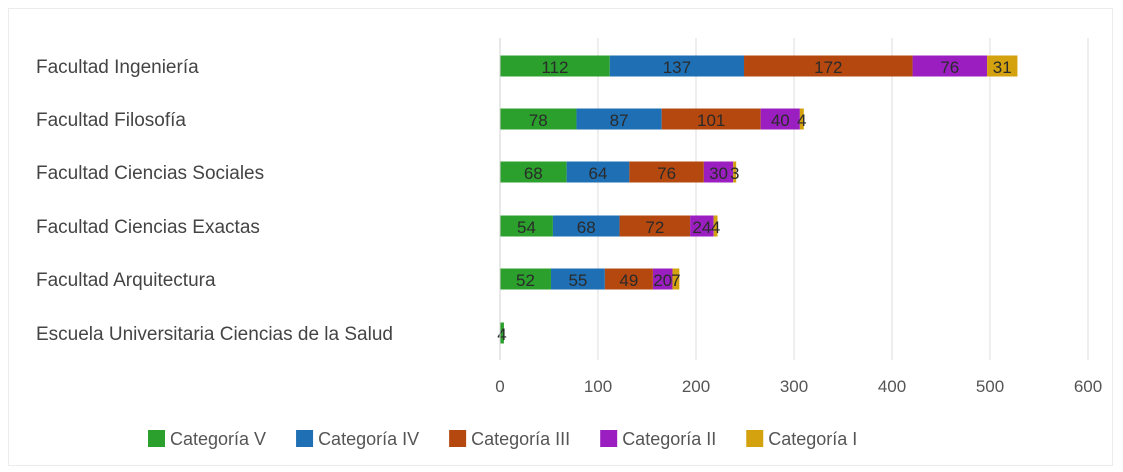 This screenshot has height=472, width=1123. Describe the element at coordinates (520, 439) in the screenshot. I see `legend-label: Categoría III` at that location.